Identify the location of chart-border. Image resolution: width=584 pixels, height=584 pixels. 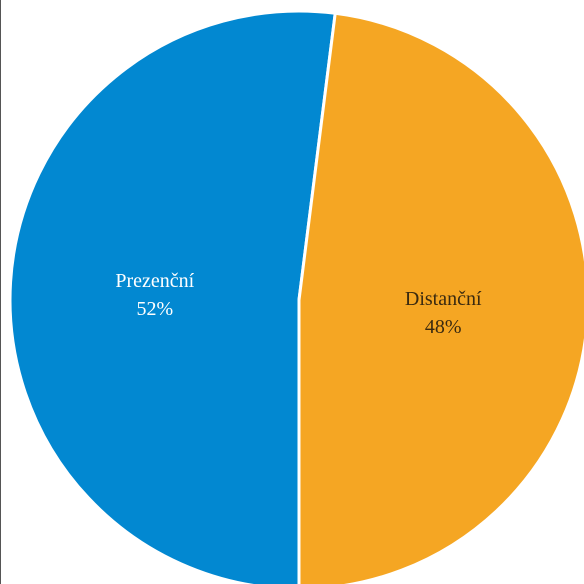
(0, 292).